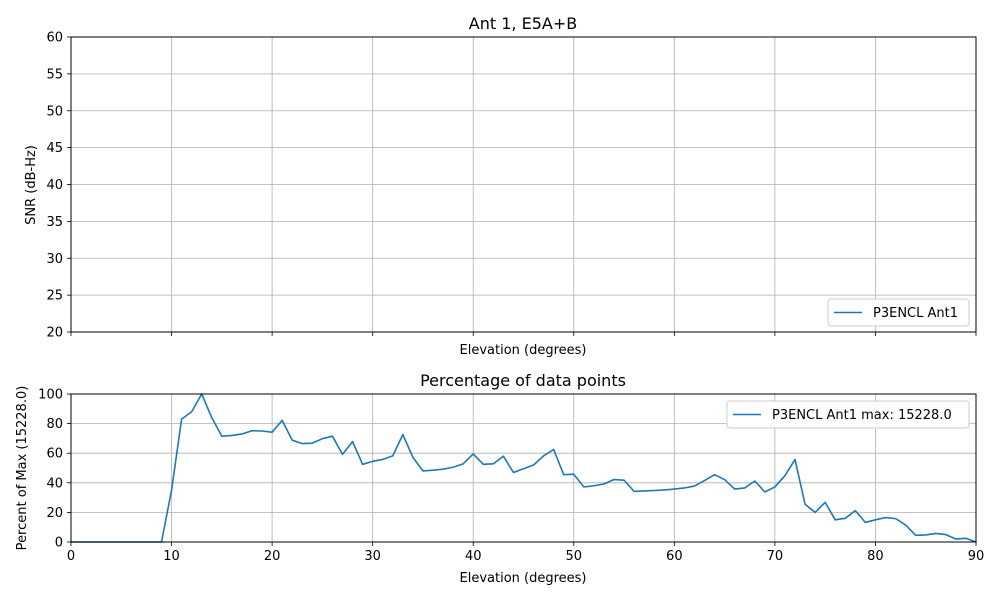  I want to click on snr-y-tick-label: 40, so click(54, 185).